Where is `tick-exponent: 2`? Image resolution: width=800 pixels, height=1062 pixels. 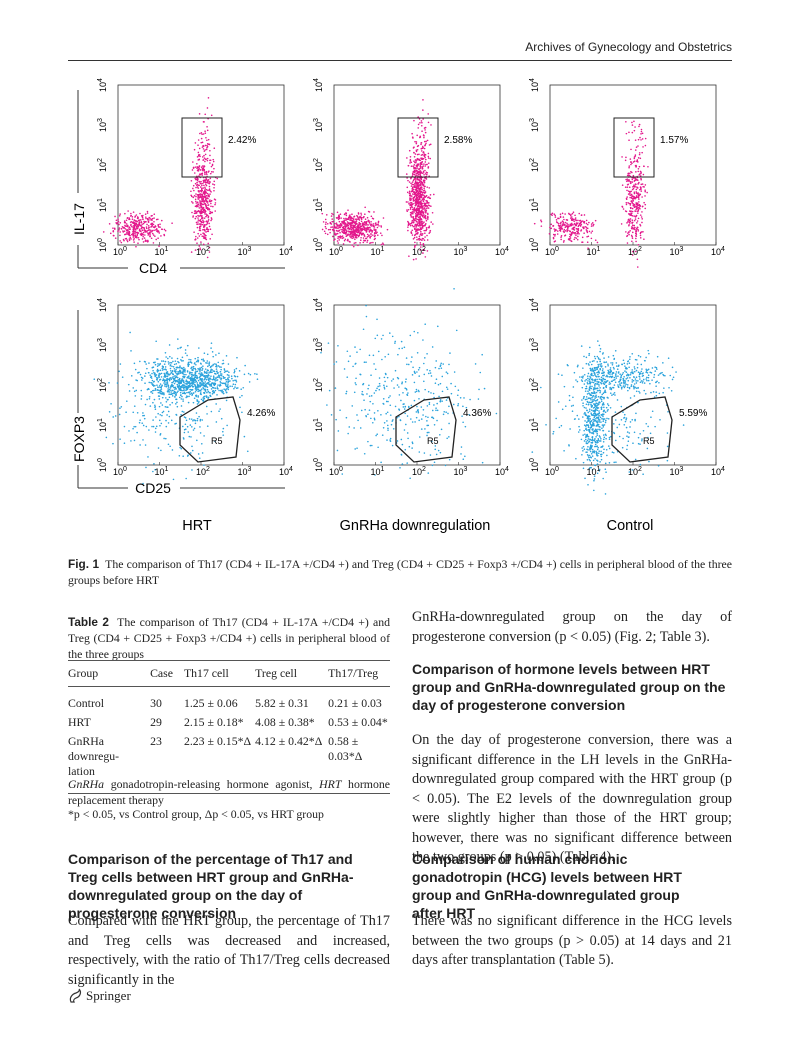
tick-exponent: 2 is located at coordinates (100, 380).